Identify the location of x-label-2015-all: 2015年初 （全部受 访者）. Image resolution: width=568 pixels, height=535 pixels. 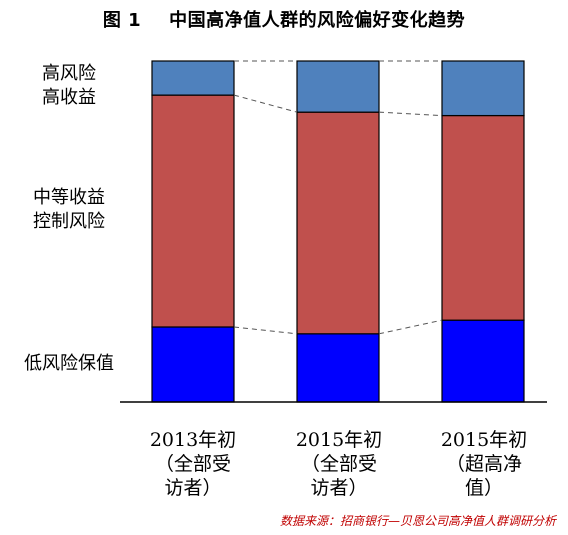
(339, 464).